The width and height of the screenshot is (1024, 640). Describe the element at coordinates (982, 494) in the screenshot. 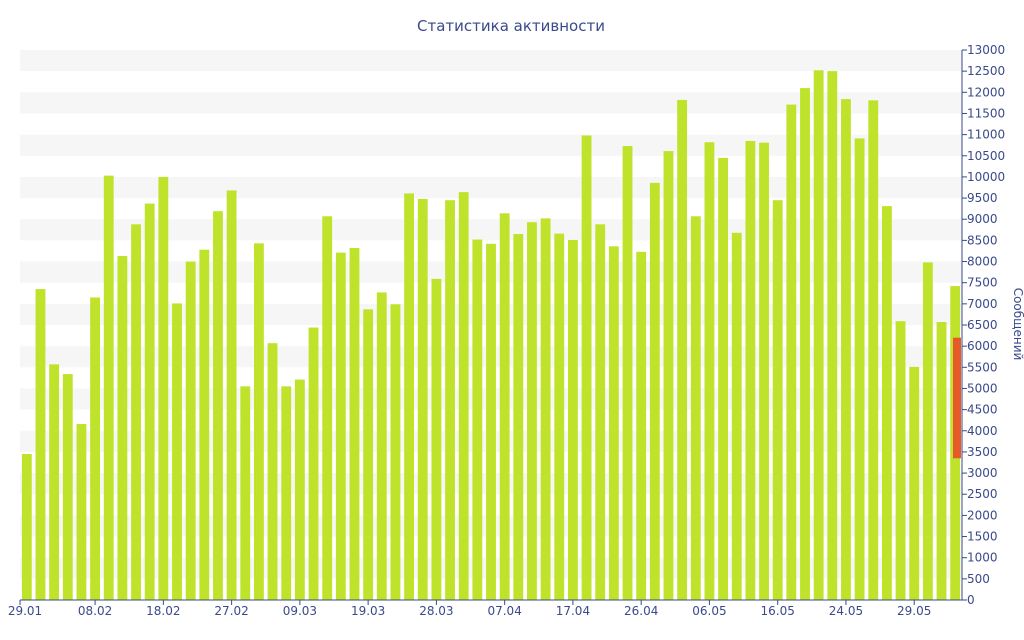

I see `y-tick-label: 2500` at that location.